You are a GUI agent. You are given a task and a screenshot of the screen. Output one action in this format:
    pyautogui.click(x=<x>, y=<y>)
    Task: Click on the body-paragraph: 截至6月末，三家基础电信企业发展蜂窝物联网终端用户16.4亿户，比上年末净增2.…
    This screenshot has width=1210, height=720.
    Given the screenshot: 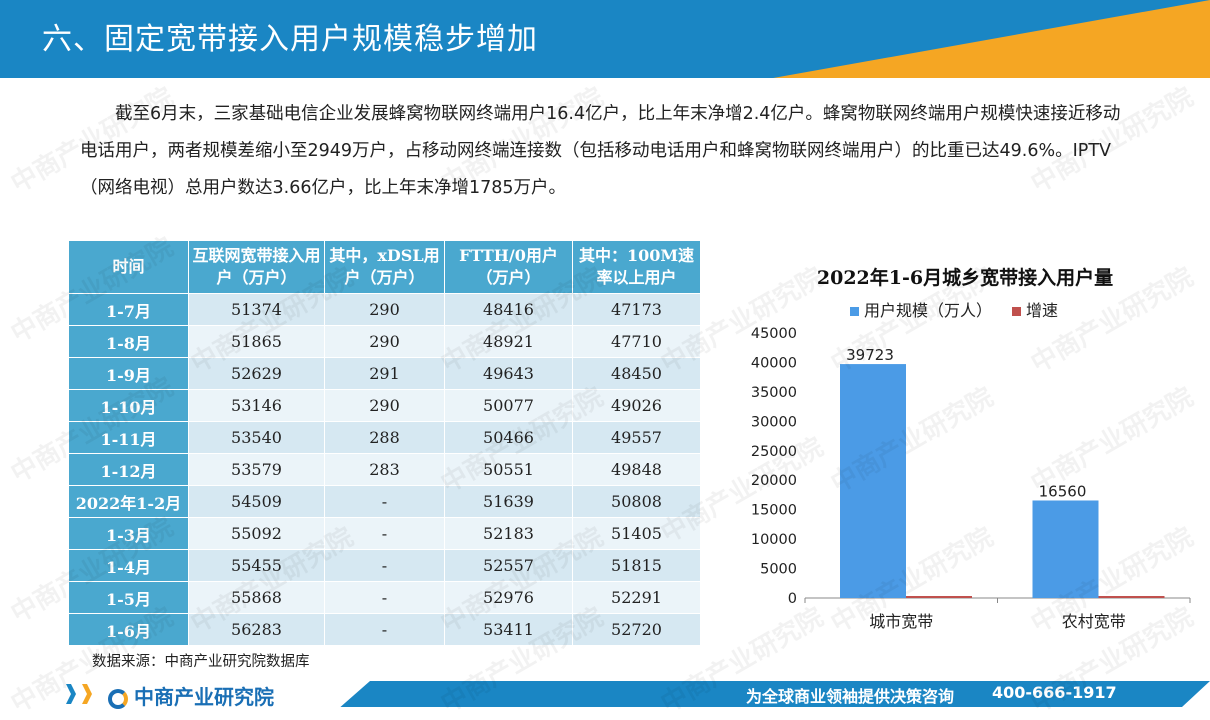 What is the action you would take?
    pyautogui.click(x=600, y=151)
    